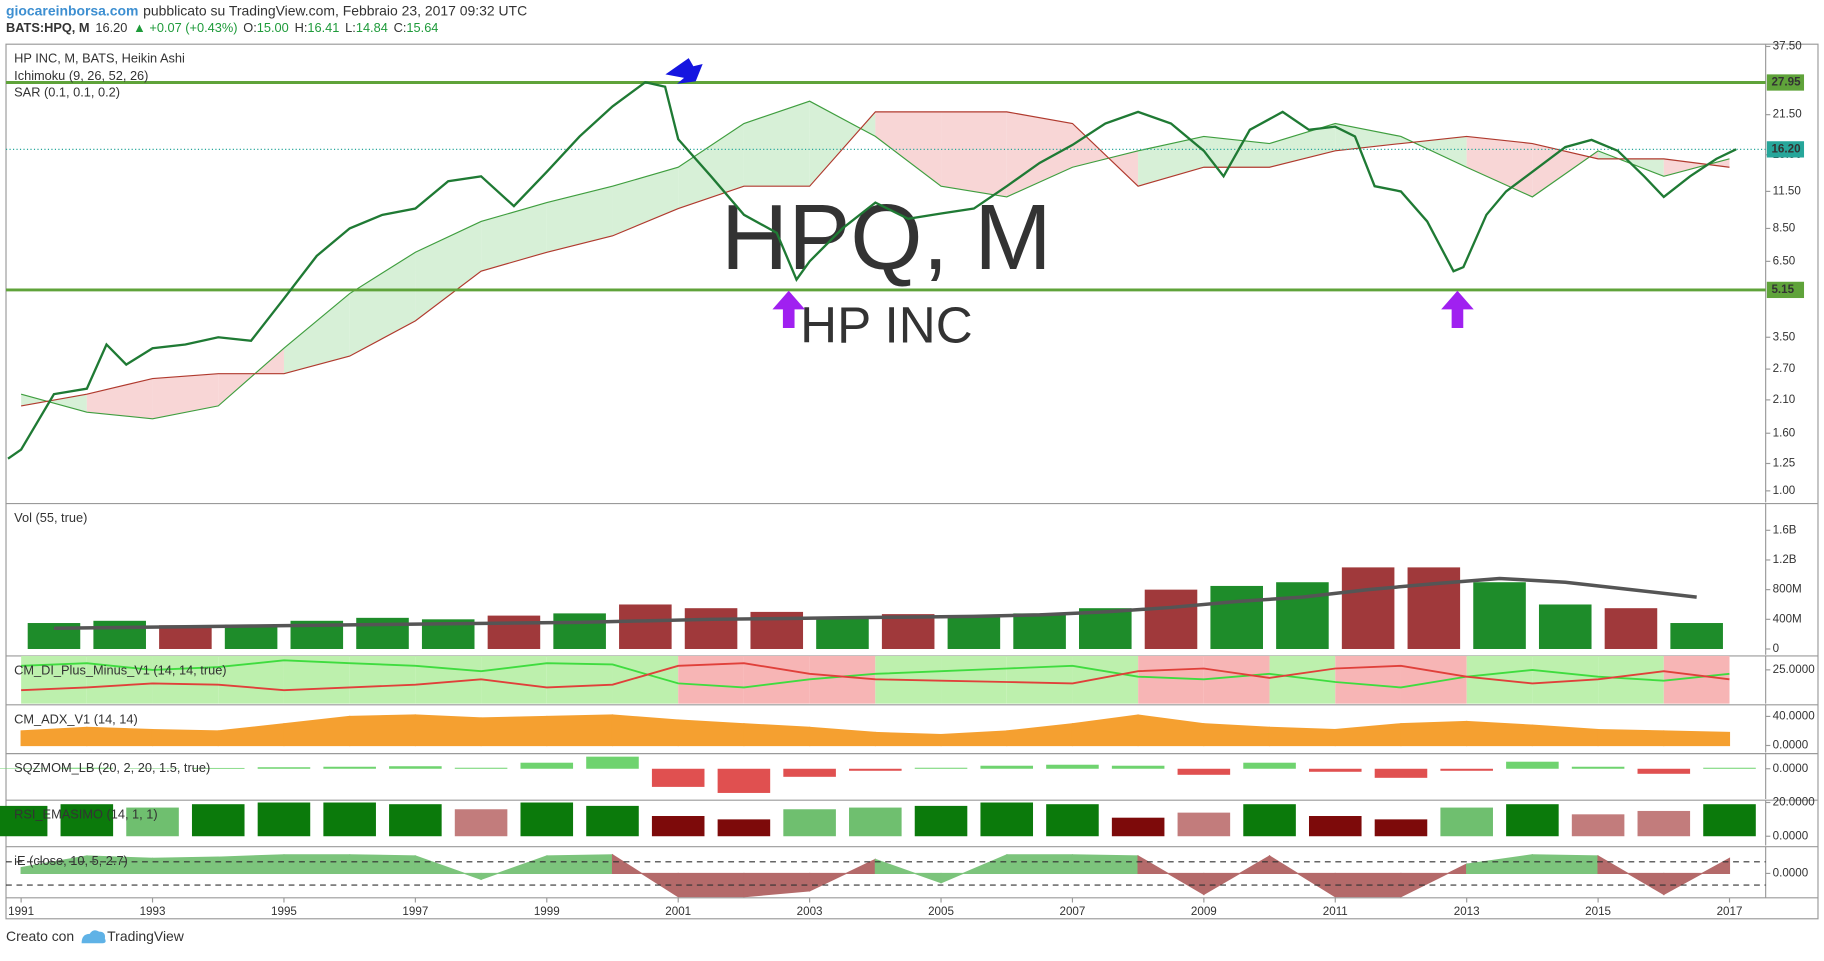  I want to click on y-tick-label: 6.50, so click(1784, 260).